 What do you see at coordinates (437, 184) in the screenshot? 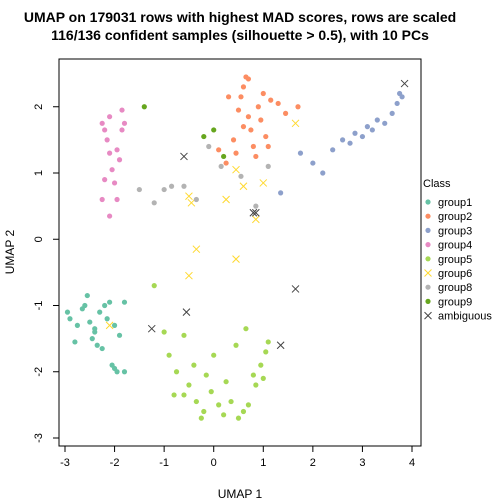
I see `legend-title: Class` at bounding box center [437, 184].